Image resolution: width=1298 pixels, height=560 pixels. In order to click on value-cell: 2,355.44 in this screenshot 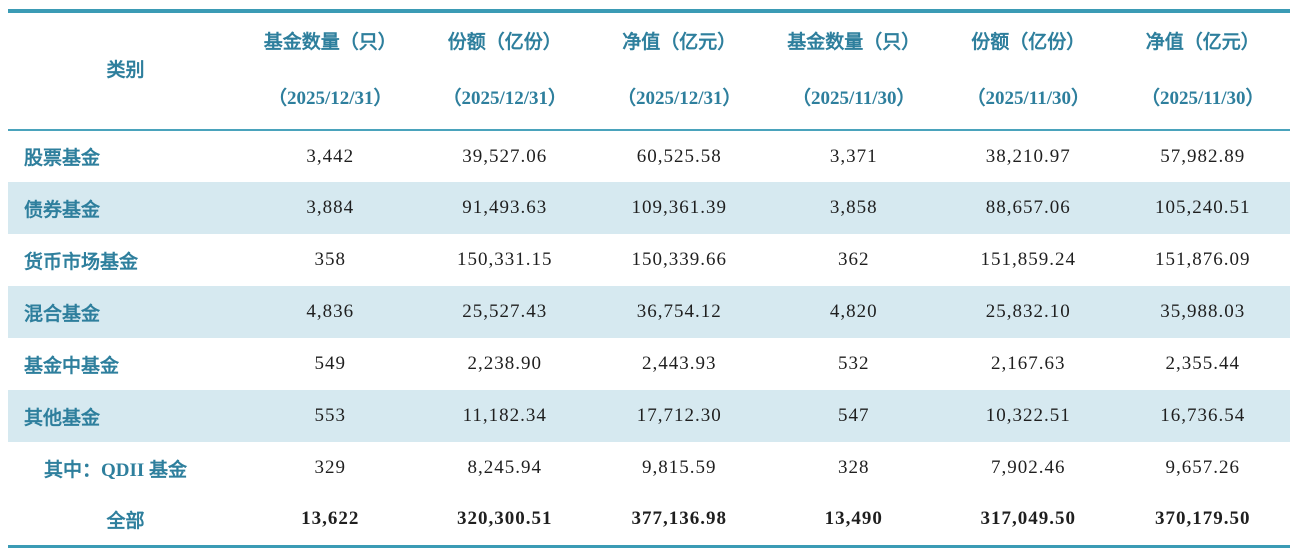, I will do `click(1202, 363)`.